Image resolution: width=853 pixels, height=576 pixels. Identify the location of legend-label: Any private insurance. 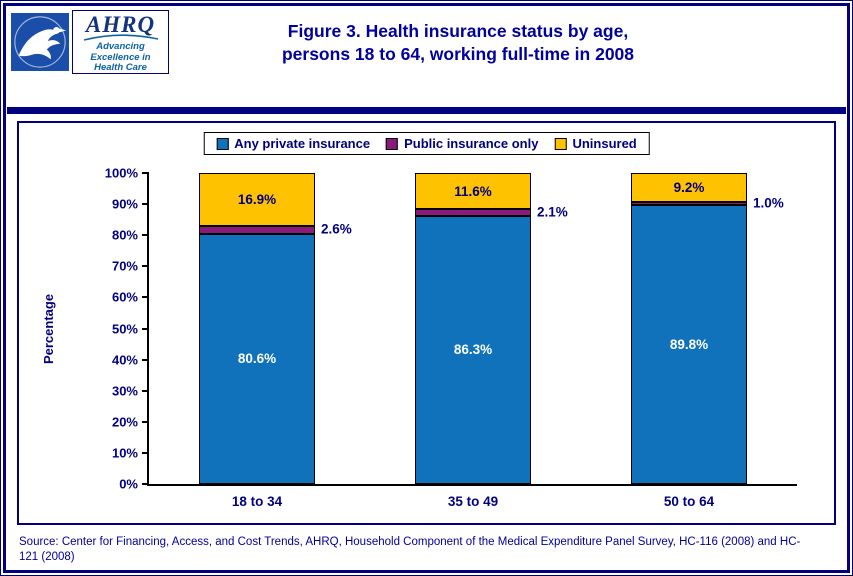
(302, 143).